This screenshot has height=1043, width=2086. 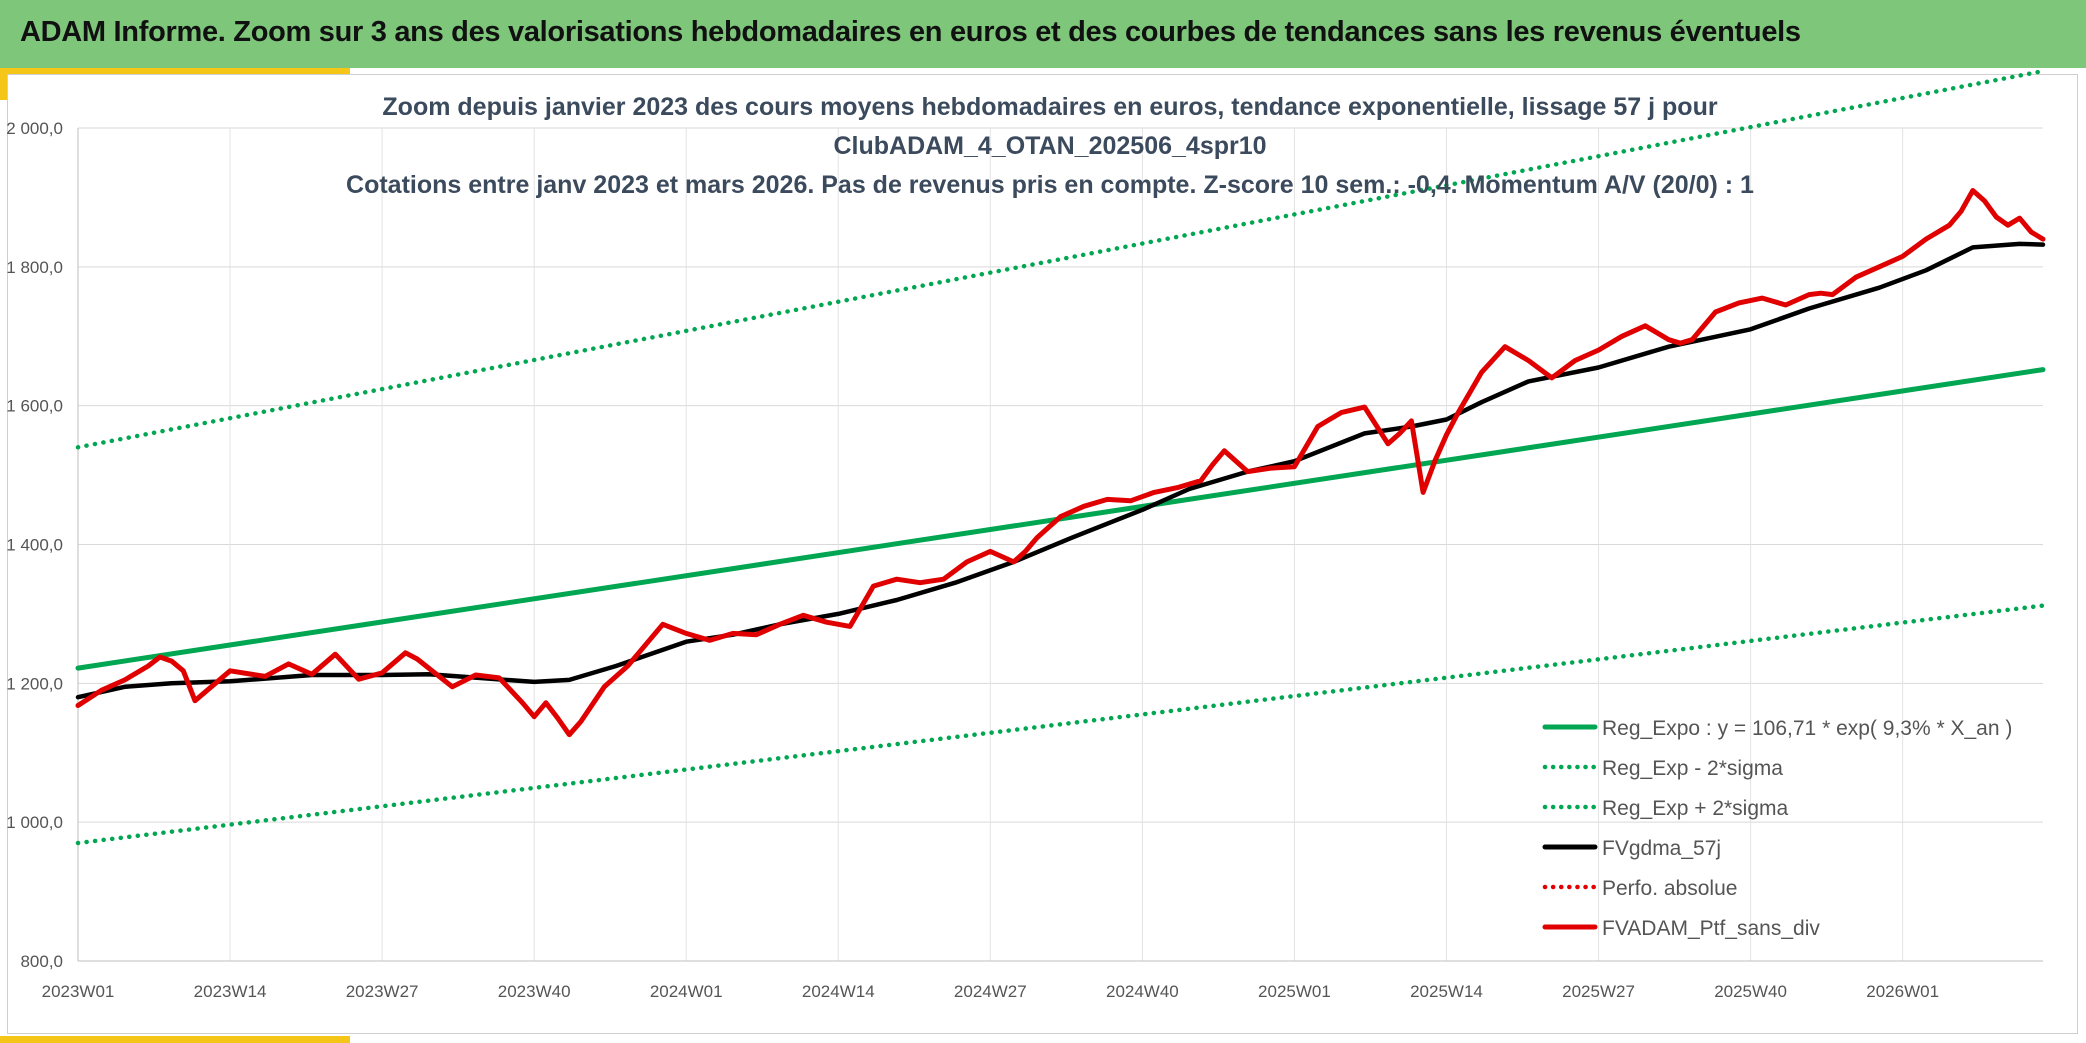 I want to click on y-tick-label: 1 200,0, so click(x=34, y=683).